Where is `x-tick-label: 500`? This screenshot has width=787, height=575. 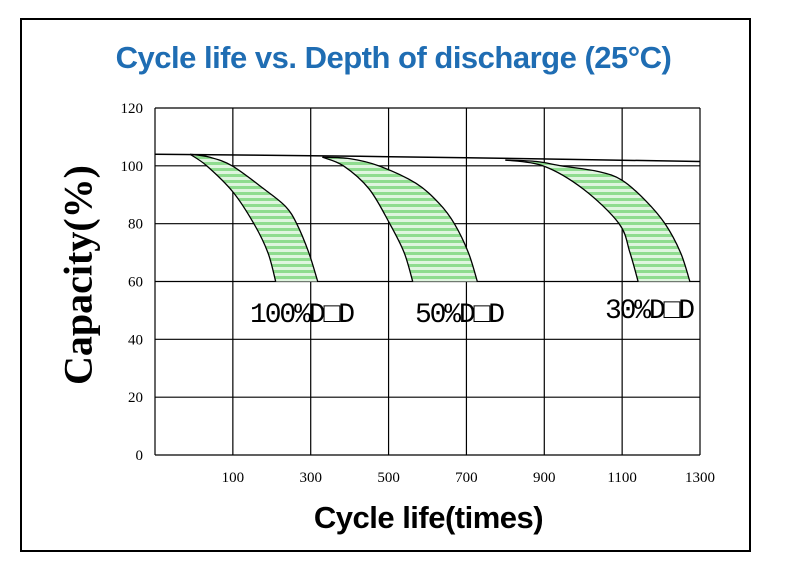 x-tick-label: 500 is located at coordinates (388, 478).